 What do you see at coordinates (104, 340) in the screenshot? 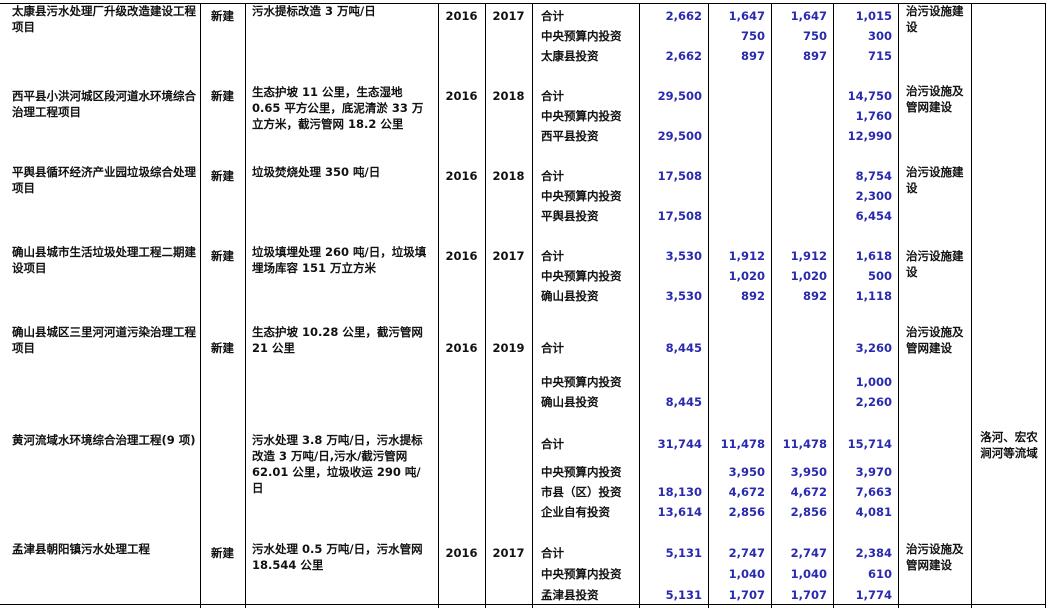
I see `project-name: 确山县城区三里河河道污染治理工程项目` at bounding box center [104, 340].